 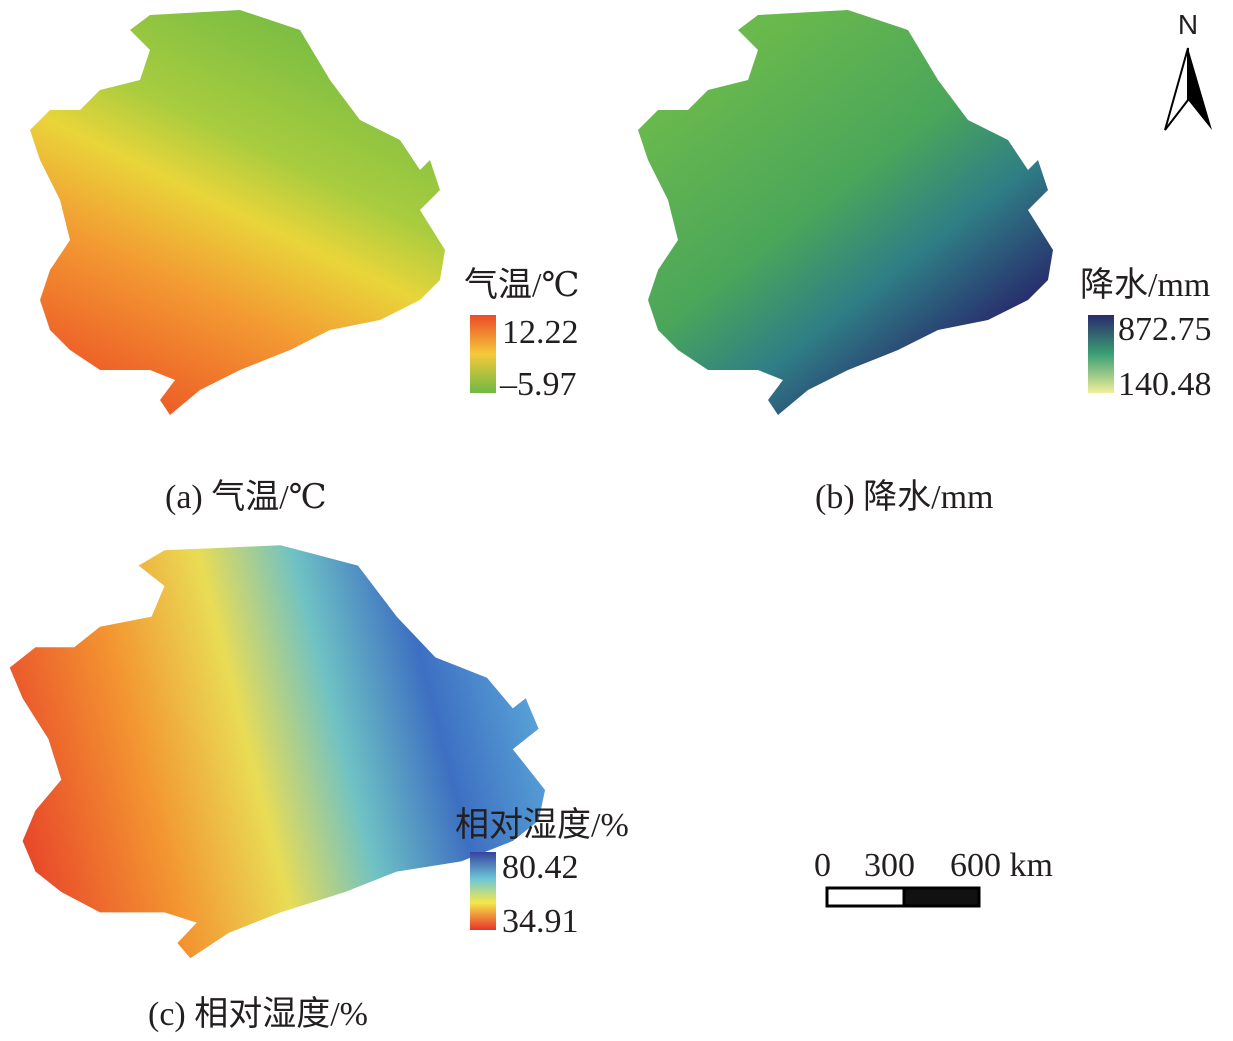 I want to click on caption: (c) 相对湿度/%, so click(x=258, y=1014).